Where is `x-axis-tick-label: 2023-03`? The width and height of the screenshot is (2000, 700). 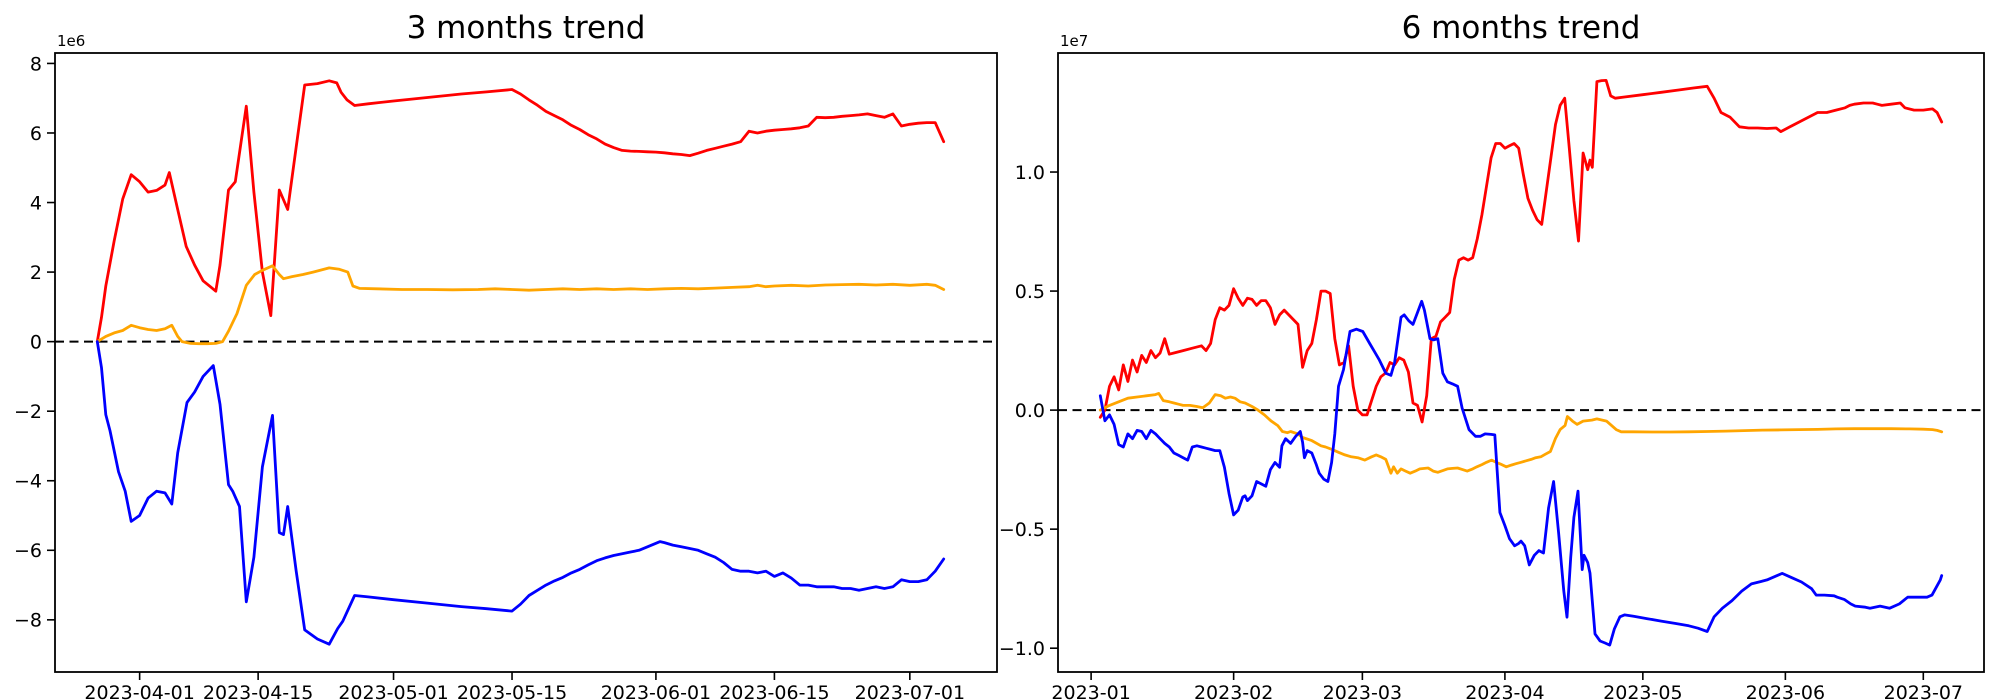 x-axis-tick-label: 2023-03 is located at coordinates (1362, 691).